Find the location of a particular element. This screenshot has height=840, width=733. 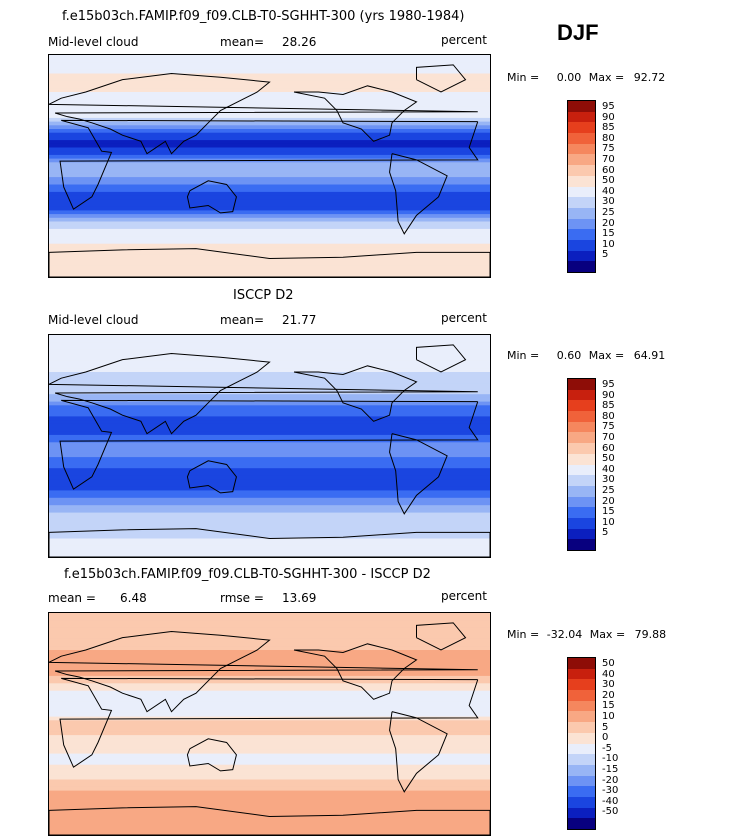

colorbar-tick-label: 15 is located at coordinates (608, 512).